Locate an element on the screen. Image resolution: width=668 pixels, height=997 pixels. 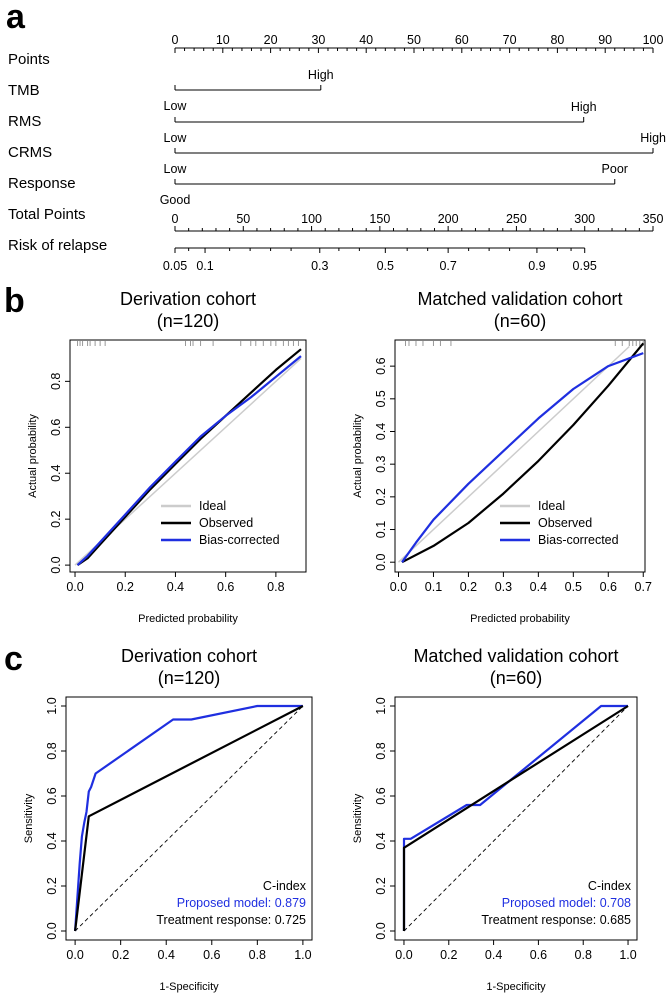
risk-tick-label: 0.95 is located at coordinates (585, 266).